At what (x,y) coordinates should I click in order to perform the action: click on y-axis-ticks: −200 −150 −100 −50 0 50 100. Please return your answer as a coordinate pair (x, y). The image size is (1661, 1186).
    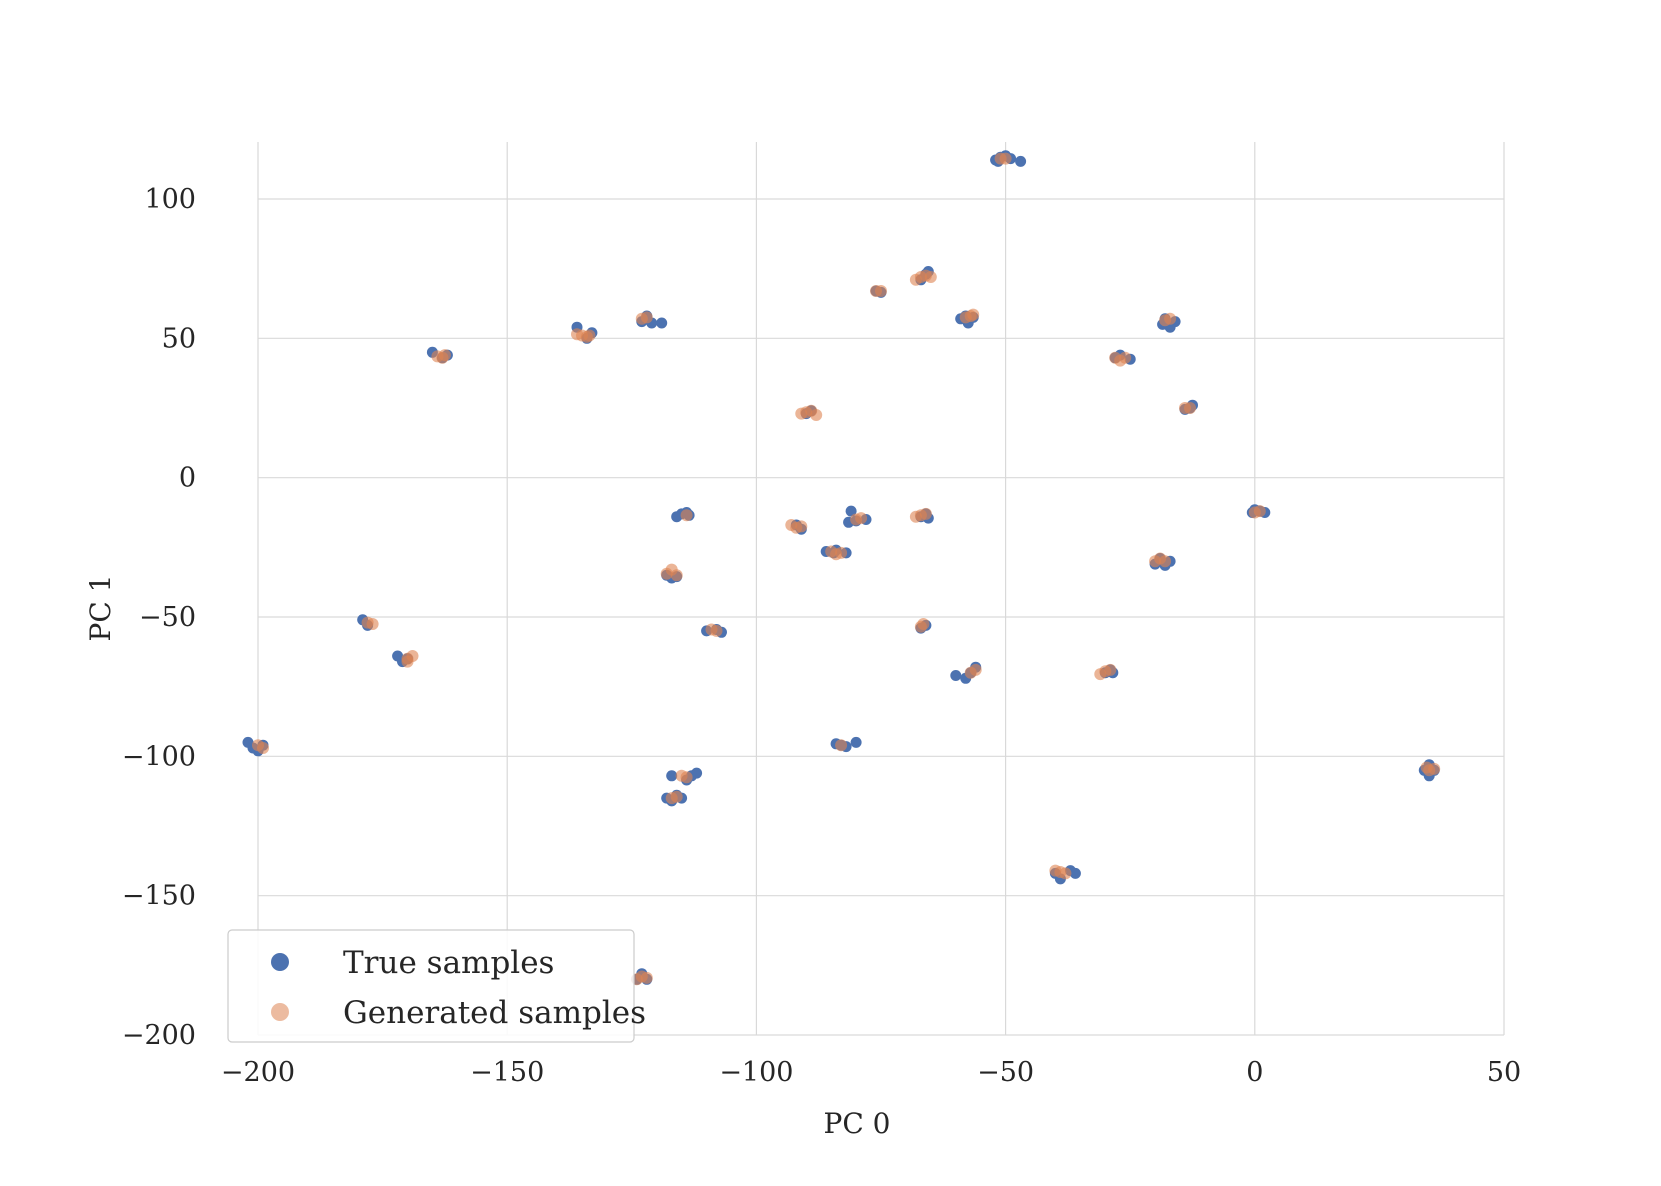
    Looking at the image, I should click on (159, 617).